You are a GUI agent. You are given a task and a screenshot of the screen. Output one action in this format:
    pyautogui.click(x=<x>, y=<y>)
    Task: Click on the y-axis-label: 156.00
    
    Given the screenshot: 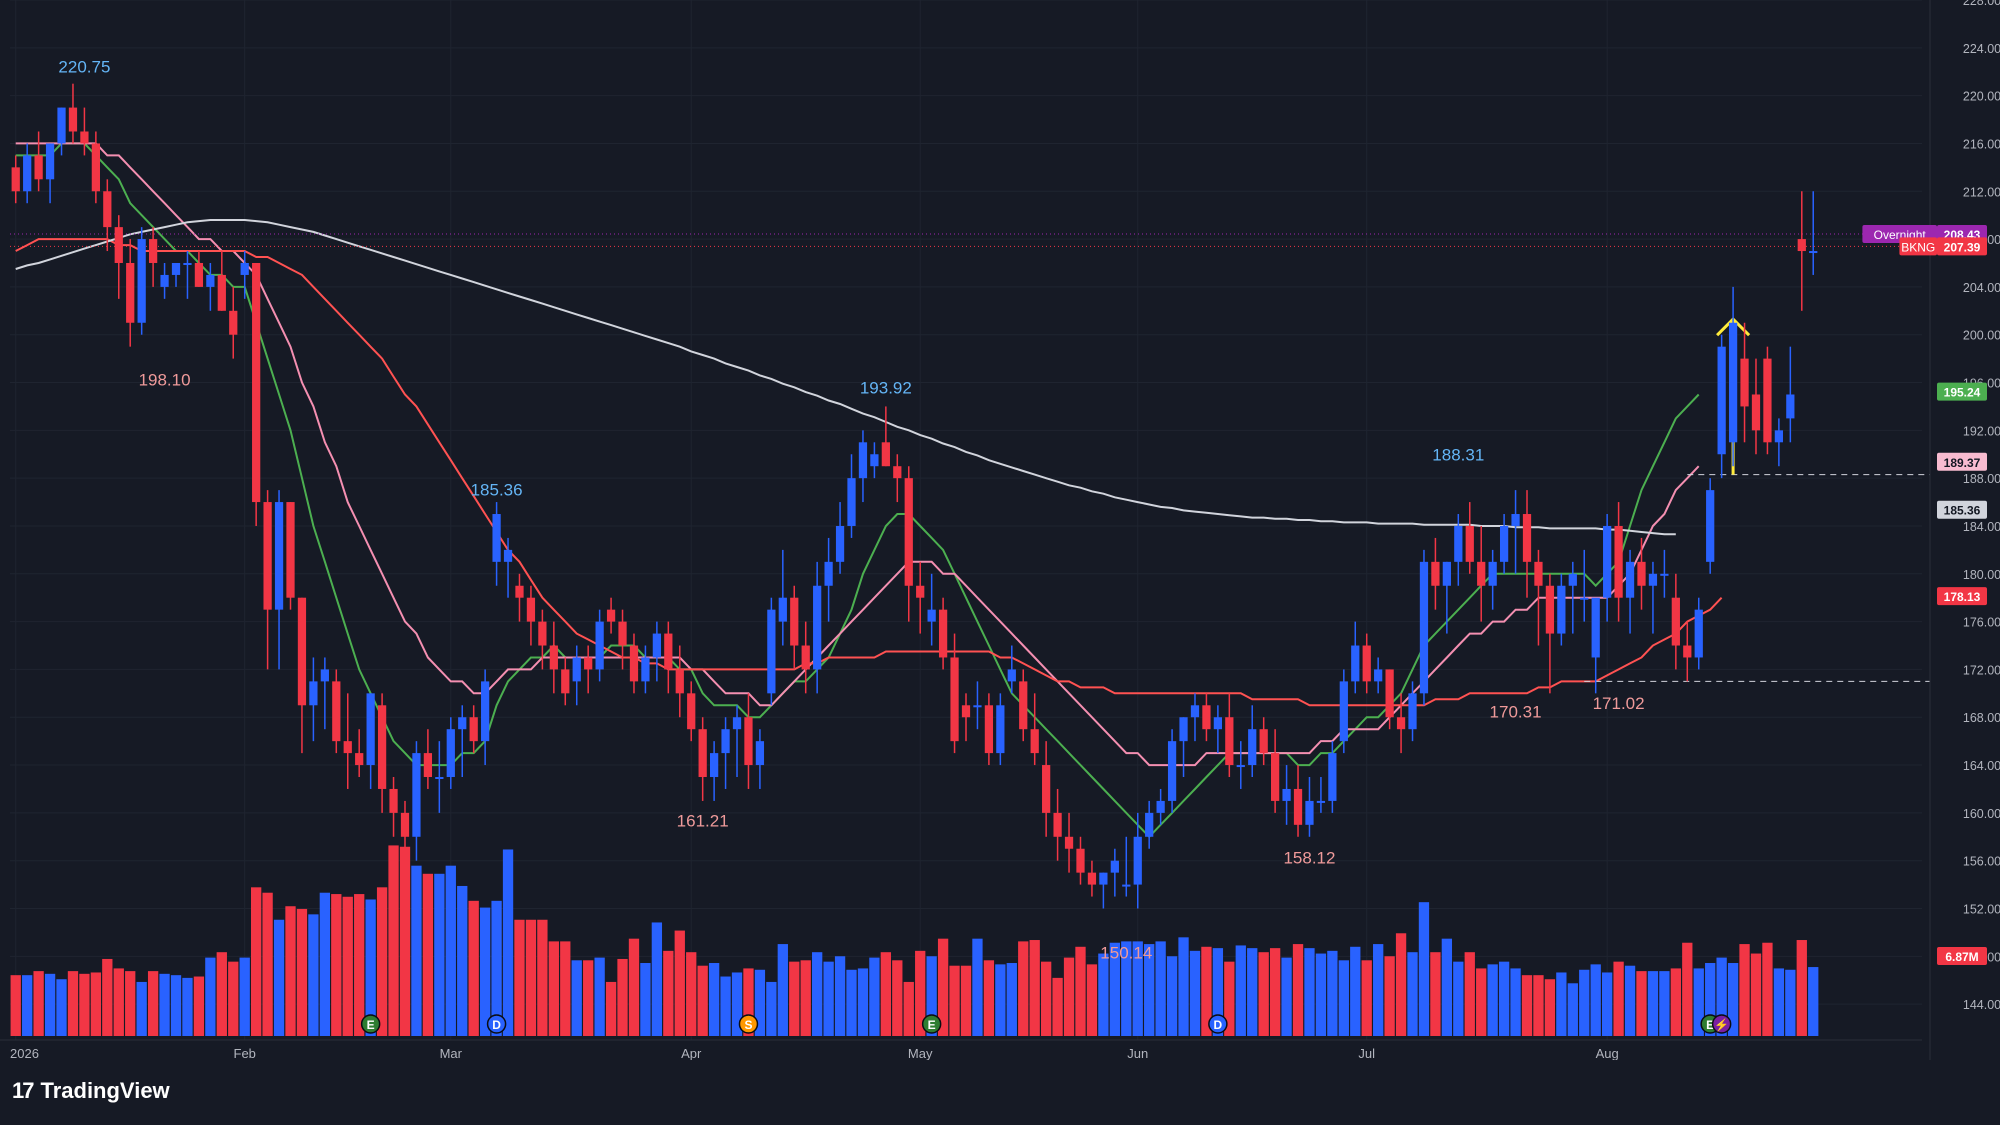 What is the action you would take?
    pyautogui.click(x=1981, y=862)
    